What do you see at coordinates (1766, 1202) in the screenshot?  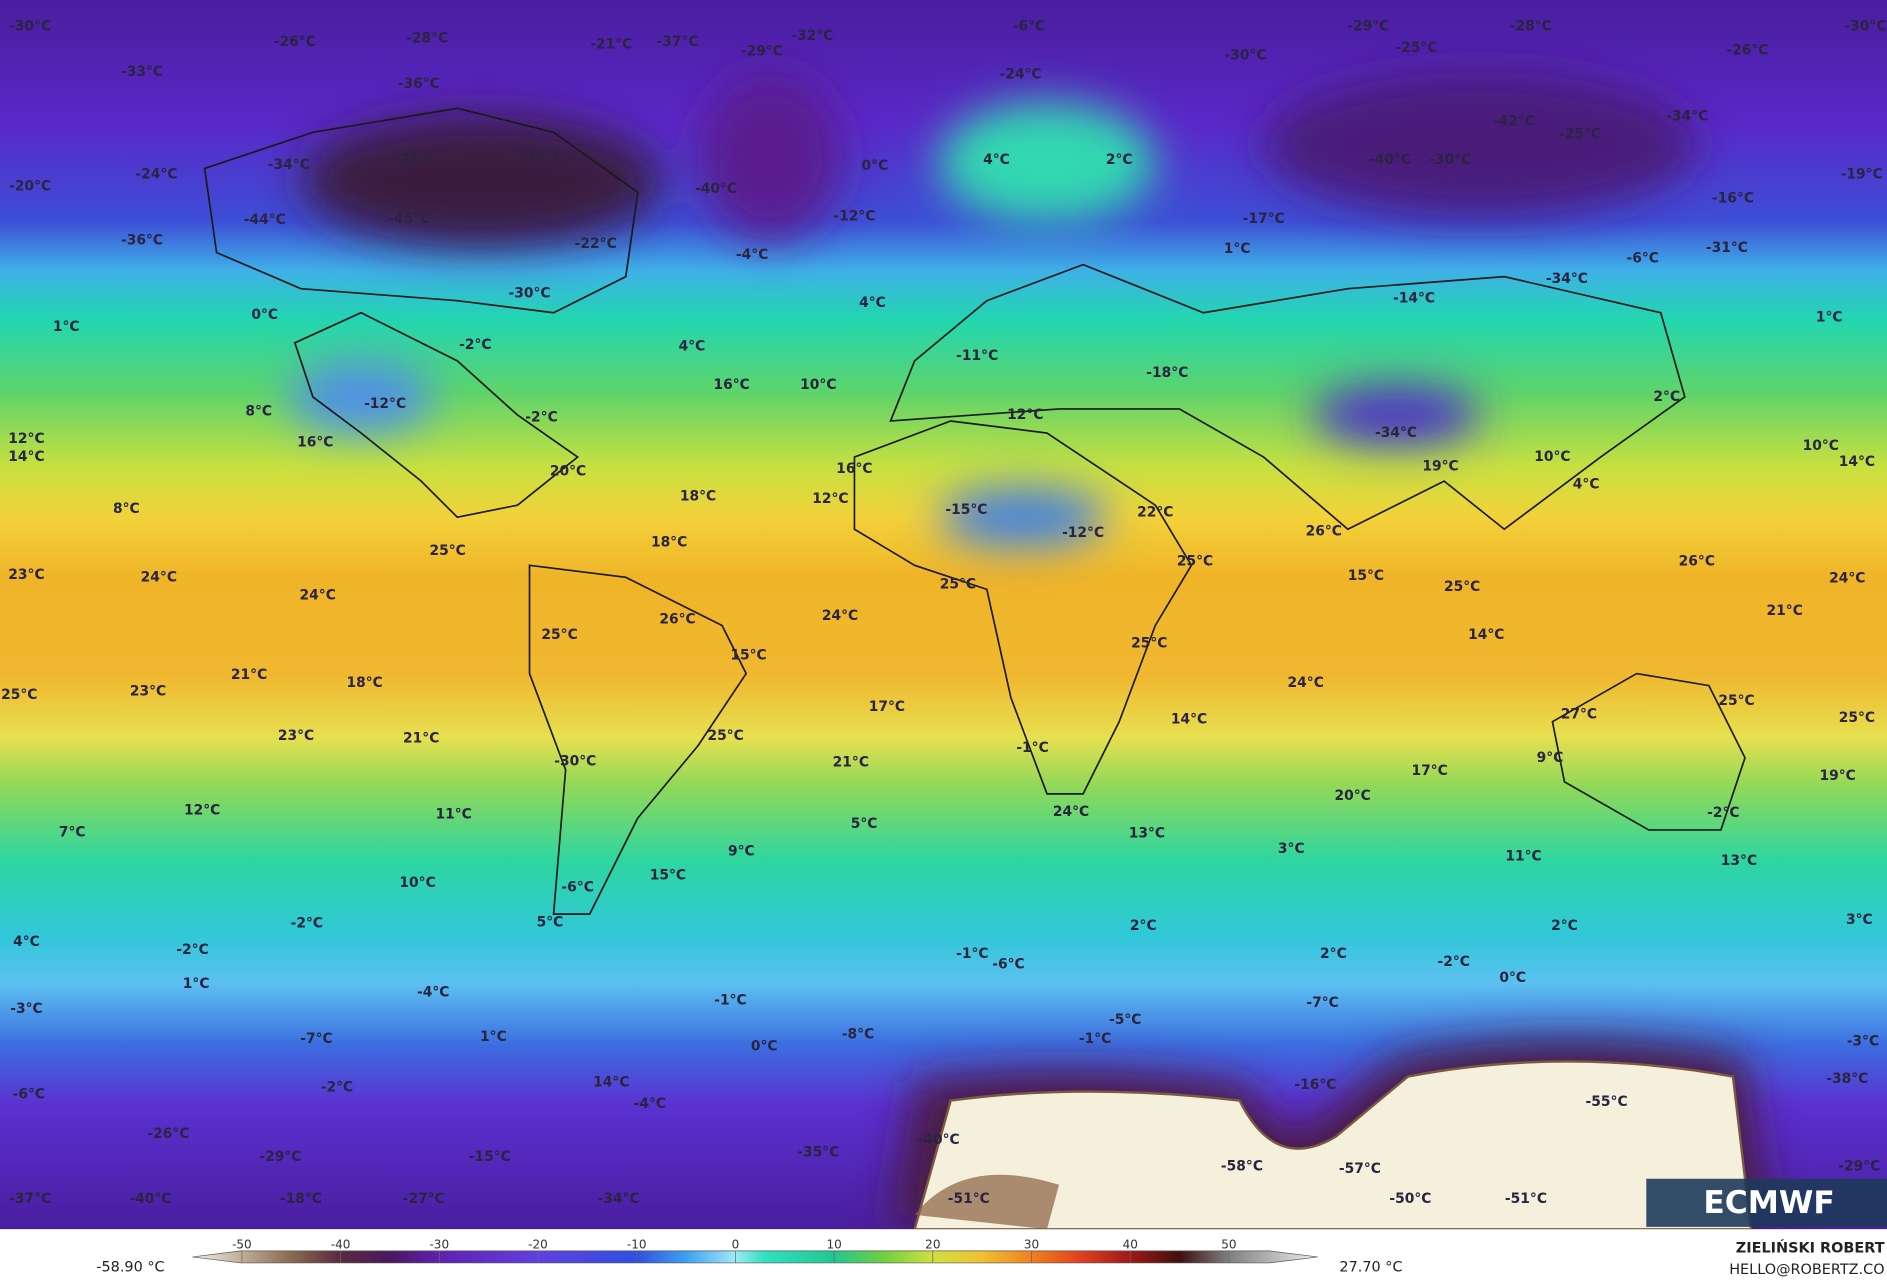 I see `logo: ECMWF` at bounding box center [1766, 1202].